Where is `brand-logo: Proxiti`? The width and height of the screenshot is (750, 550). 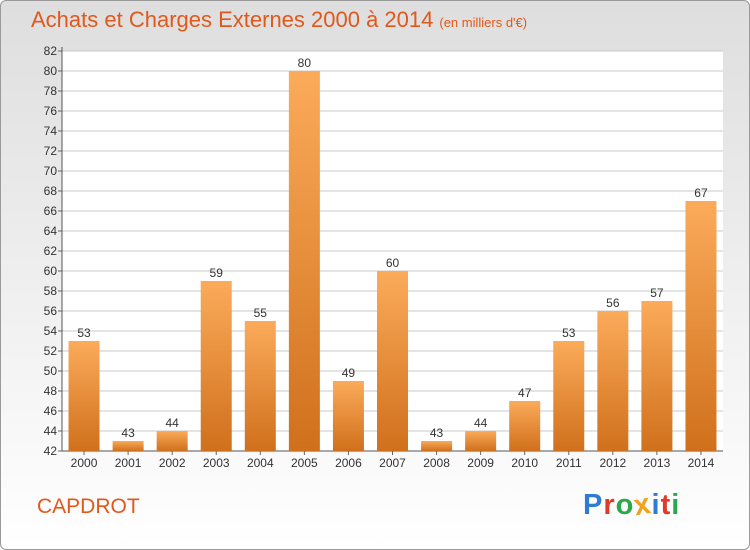
brand-logo: Proxiti is located at coordinates (632, 505).